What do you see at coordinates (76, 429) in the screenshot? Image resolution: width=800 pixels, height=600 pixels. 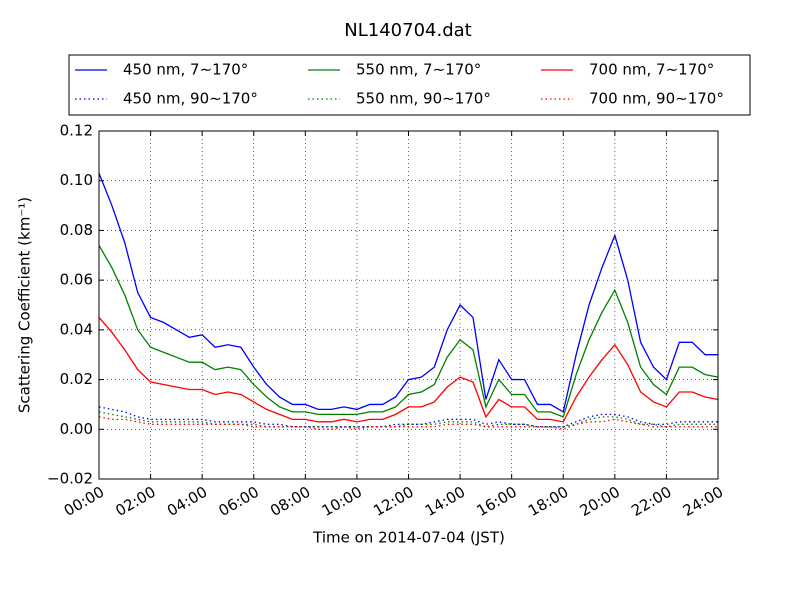 I see `y-tick-label: 0.00` at bounding box center [76, 429].